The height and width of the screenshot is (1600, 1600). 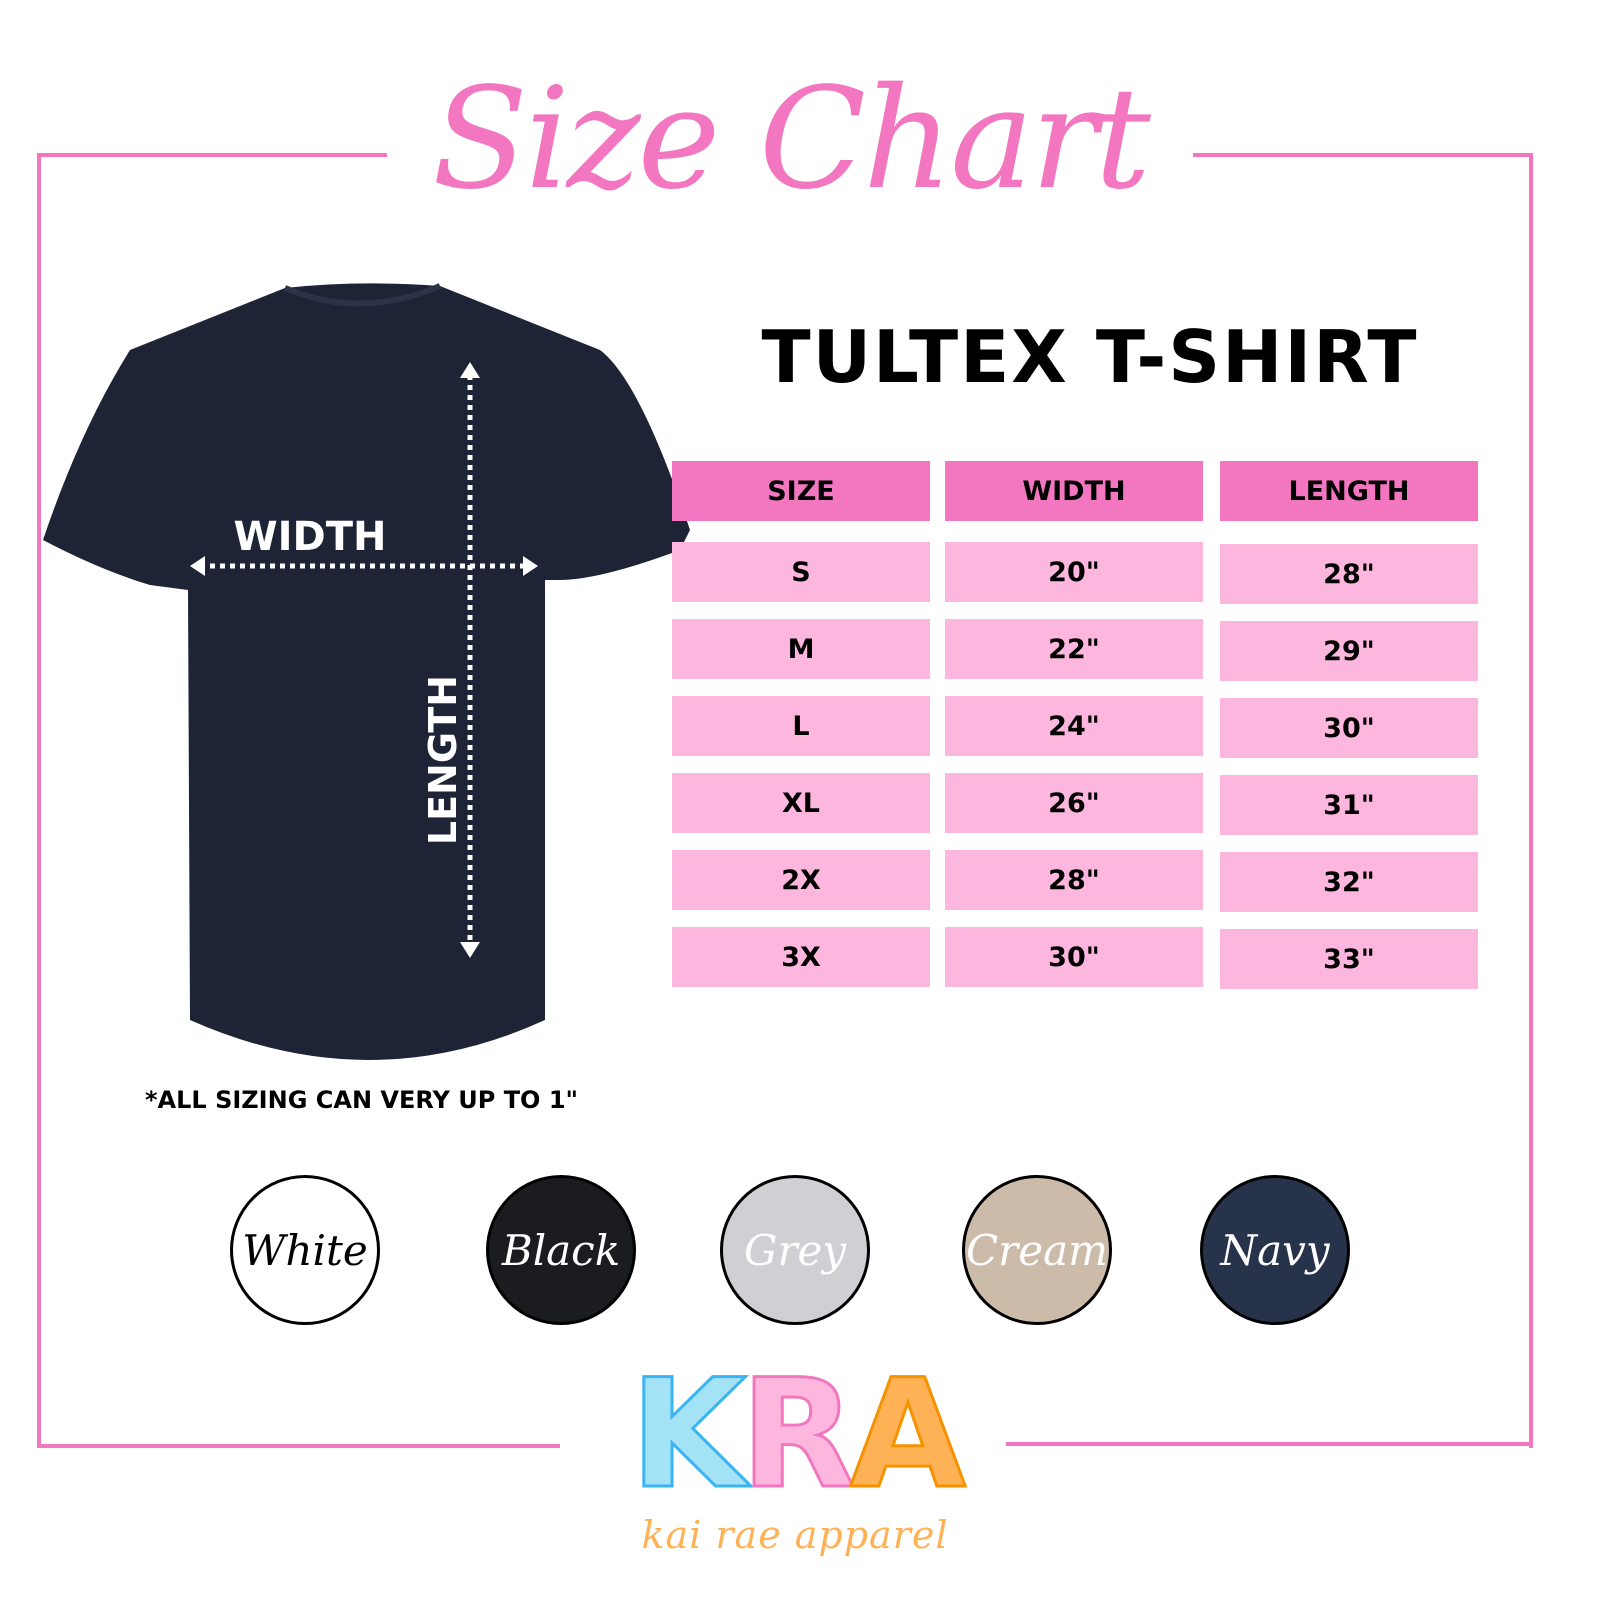 What do you see at coordinates (1074, 803) in the screenshot?
I see `table-cell: 26"` at bounding box center [1074, 803].